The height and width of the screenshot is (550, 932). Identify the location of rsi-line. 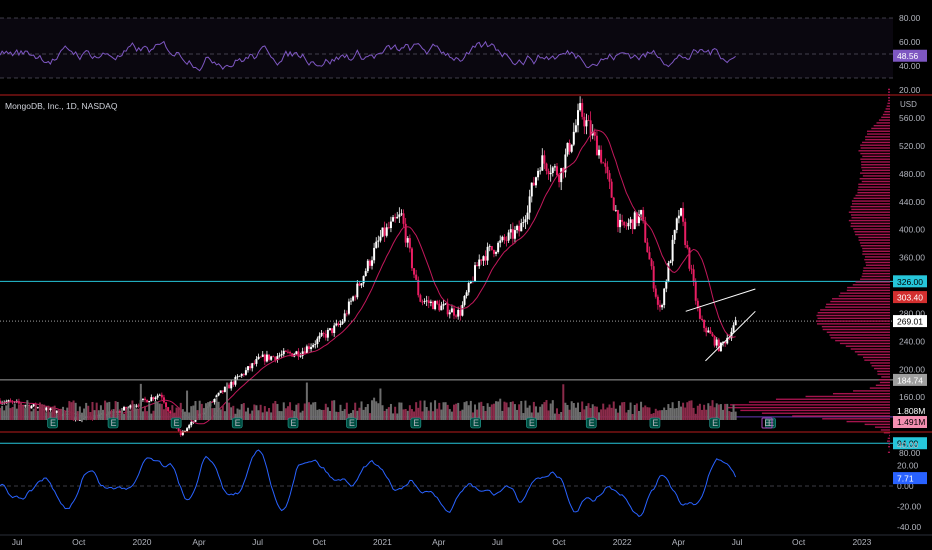
(368, 56).